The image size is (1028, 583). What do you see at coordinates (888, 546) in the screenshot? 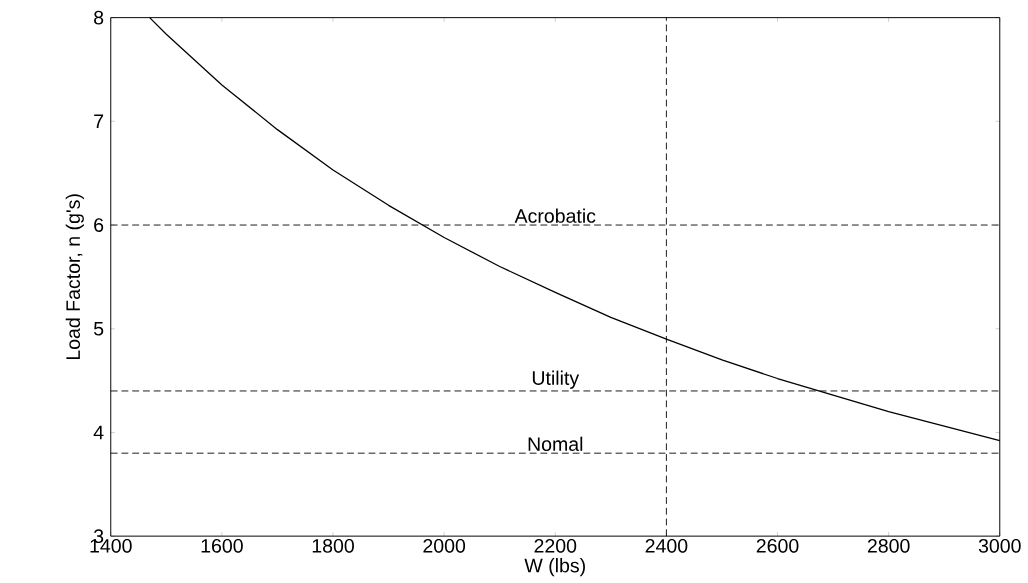
I see `x-tick-label: 2800` at bounding box center [888, 546].